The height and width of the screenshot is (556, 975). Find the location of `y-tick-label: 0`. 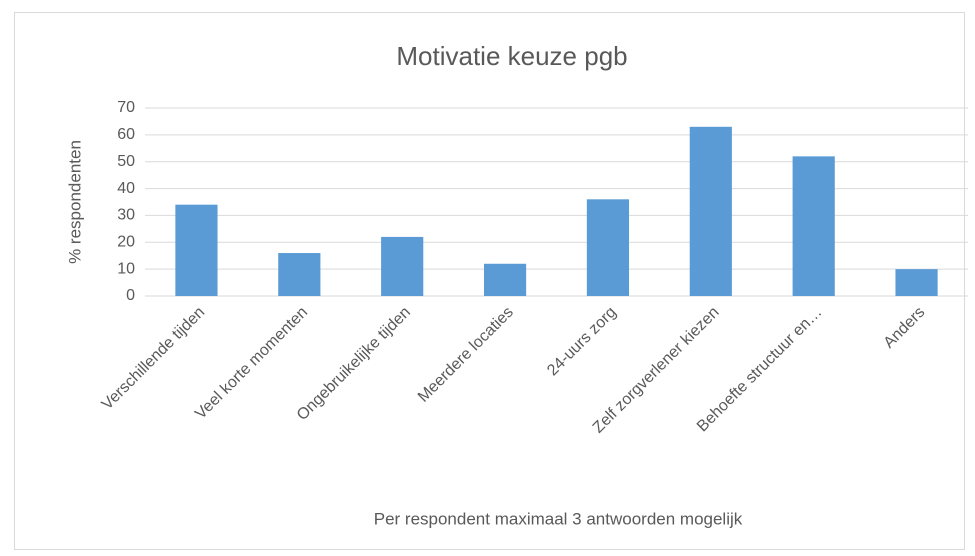

y-tick-label: 0 is located at coordinates (130, 295).